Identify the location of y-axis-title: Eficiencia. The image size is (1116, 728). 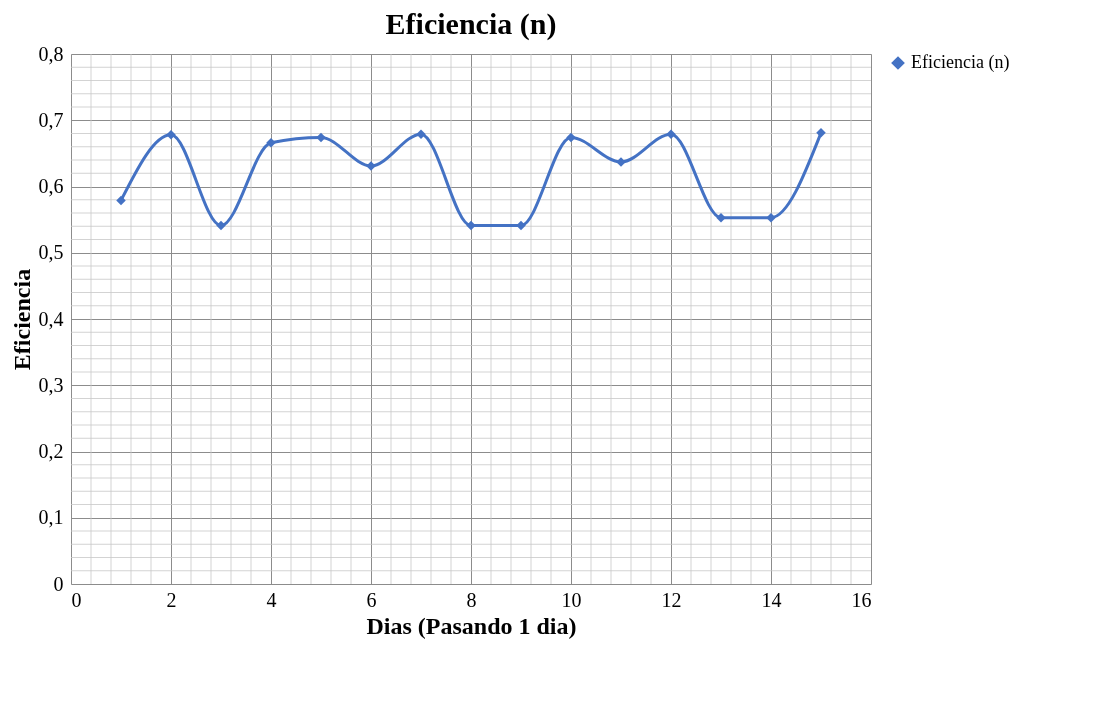
(21, 319).